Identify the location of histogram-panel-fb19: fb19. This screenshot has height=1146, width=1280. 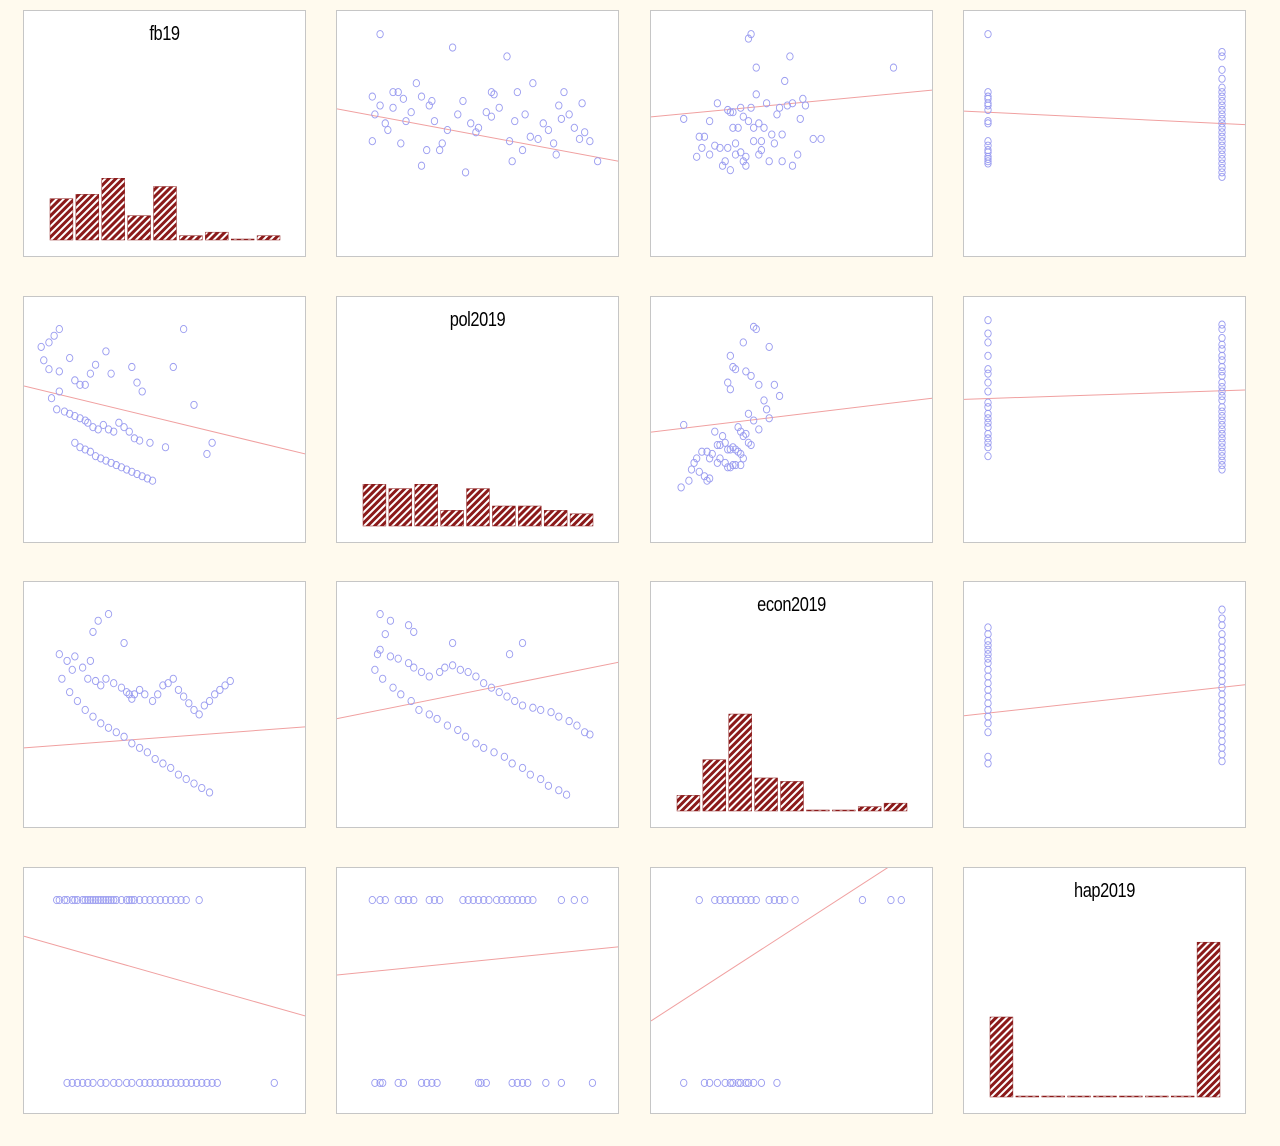
(164, 133).